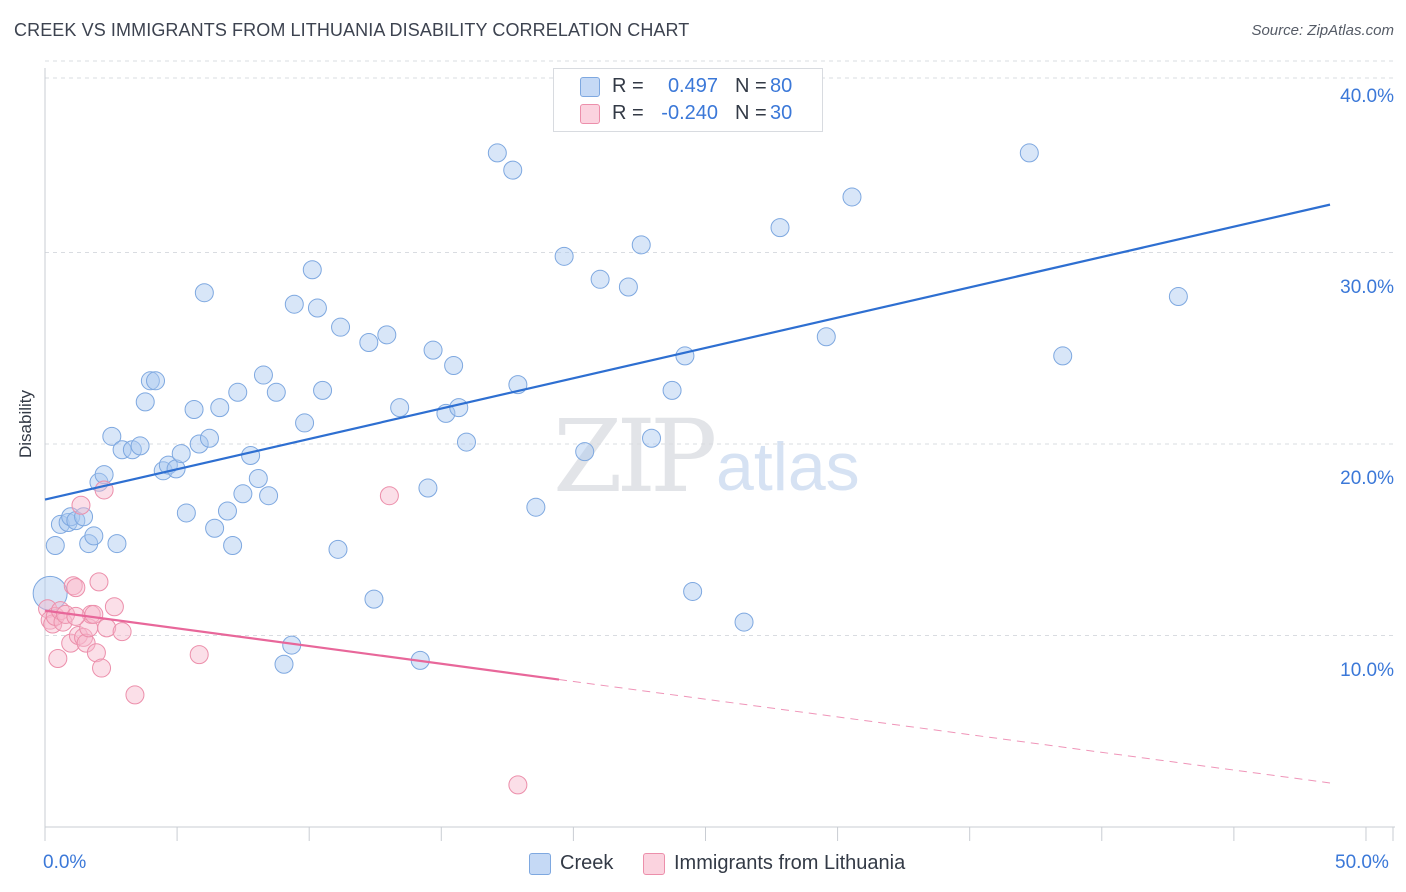 The image size is (1406, 892). What do you see at coordinates (1367, 287) in the screenshot?
I see `y-tick-label-30: 30.0%` at bounding box center [1367, 287].